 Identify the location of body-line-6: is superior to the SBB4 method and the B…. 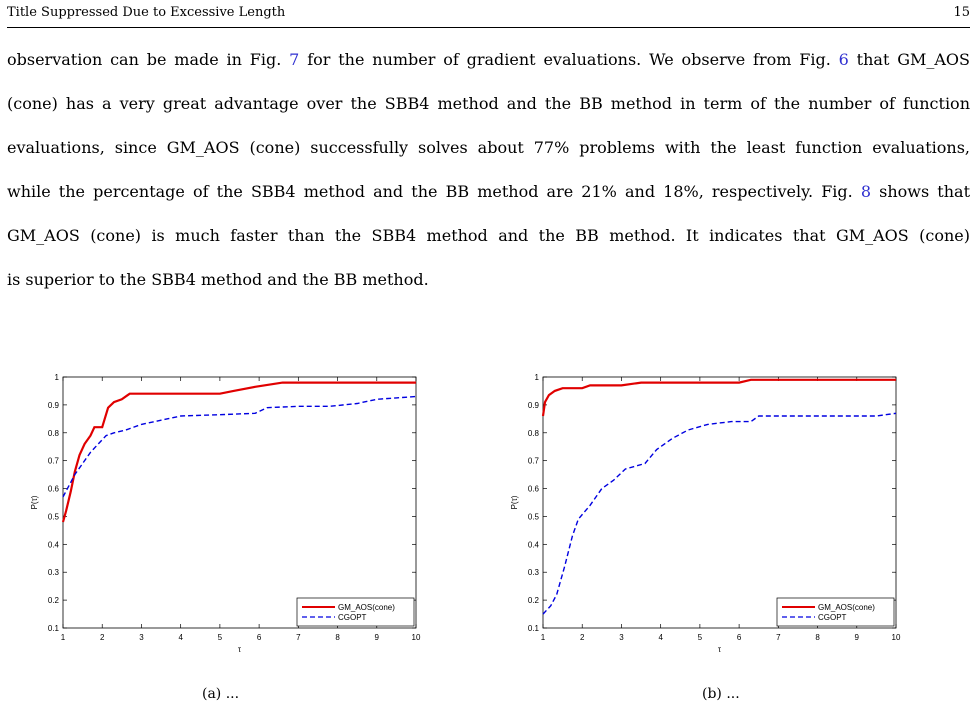
(218, 279).